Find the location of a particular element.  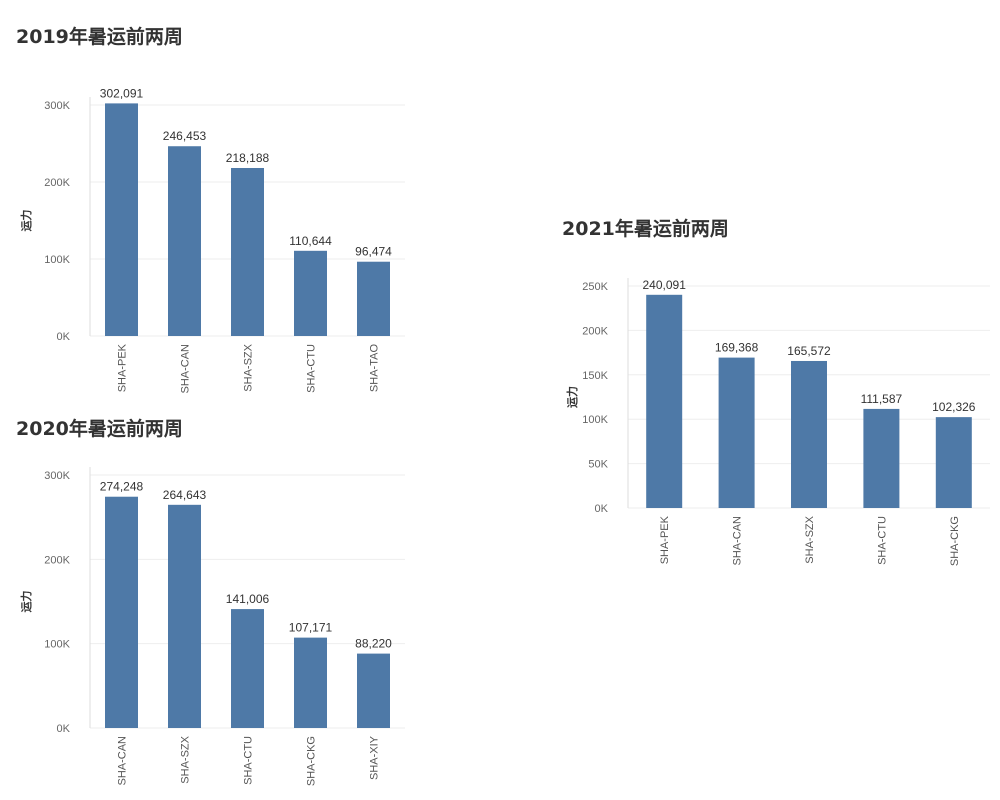

bar-sha-tao is located at coordinates (373, 298).